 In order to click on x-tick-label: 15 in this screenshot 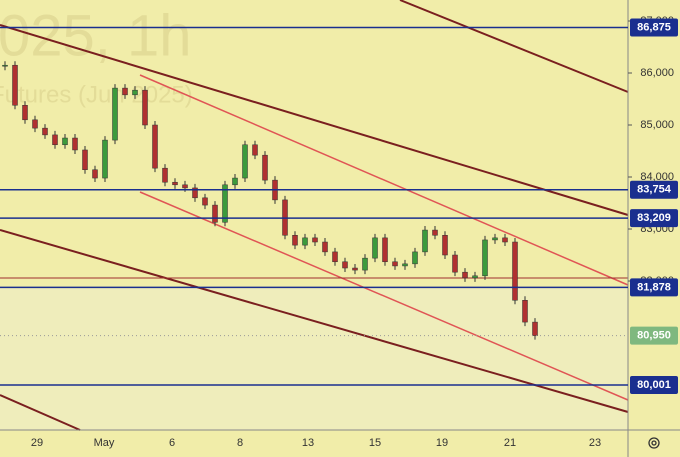, I will do `click(375, 443)`.